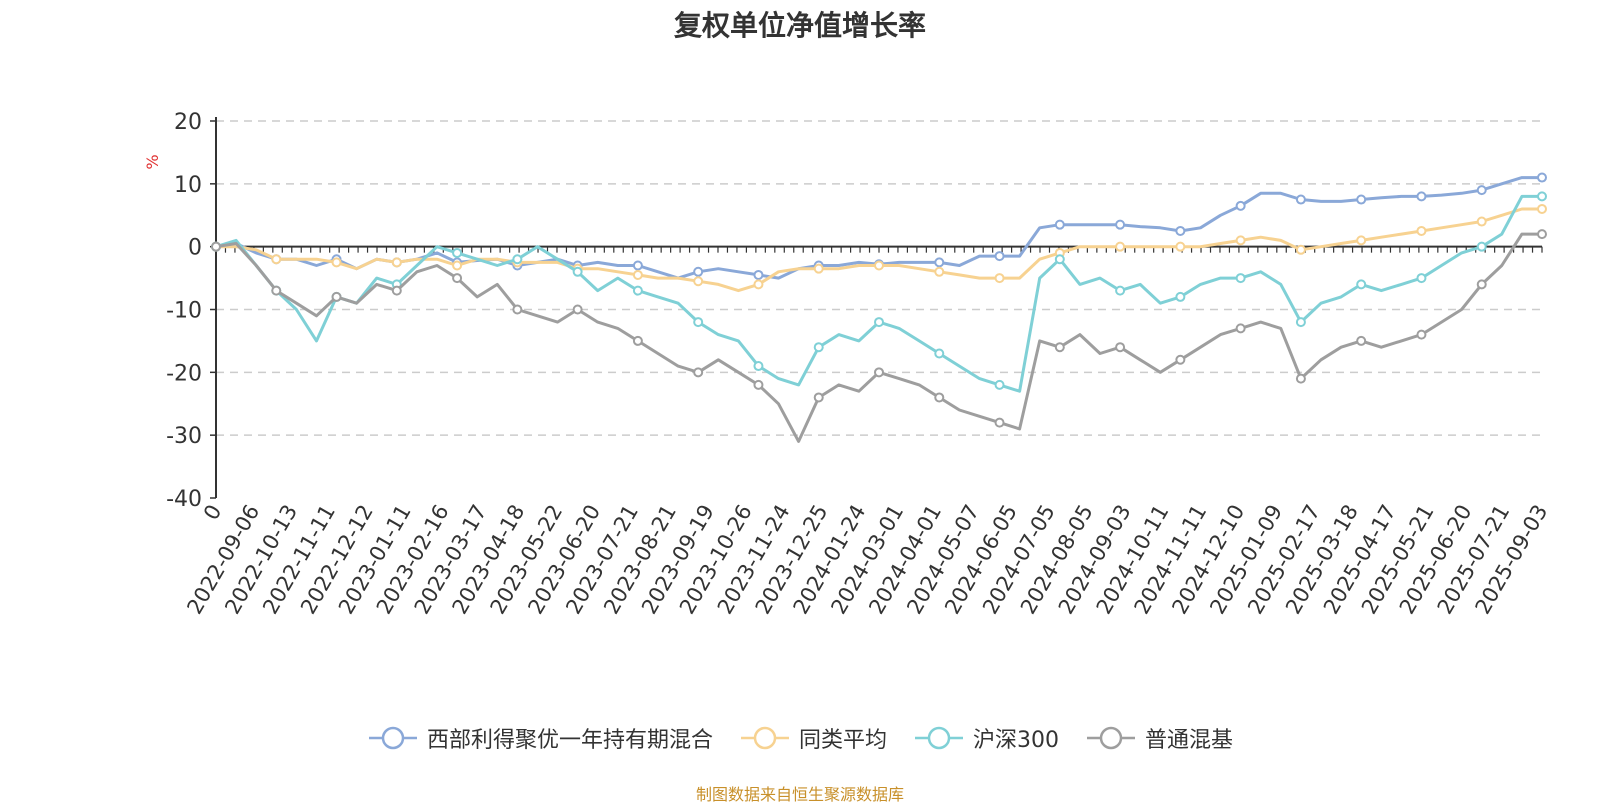 The image size is (1600, 805). What do you see at coordinates (799, 794) in the screenshot?
I see `data-source-note: 制图数据来自恒生聚源数据库` at bounding box center [799, 794].